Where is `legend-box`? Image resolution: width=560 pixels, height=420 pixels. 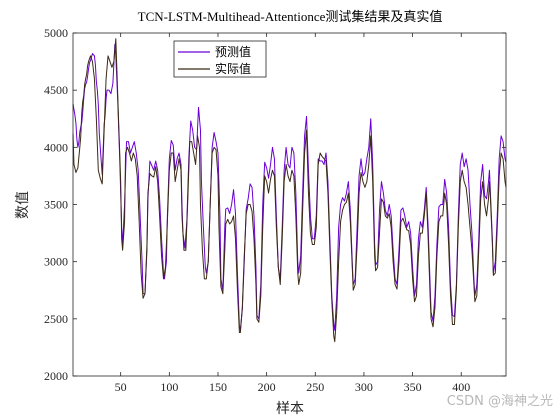
legend-box is located at coordinates (220, 59).